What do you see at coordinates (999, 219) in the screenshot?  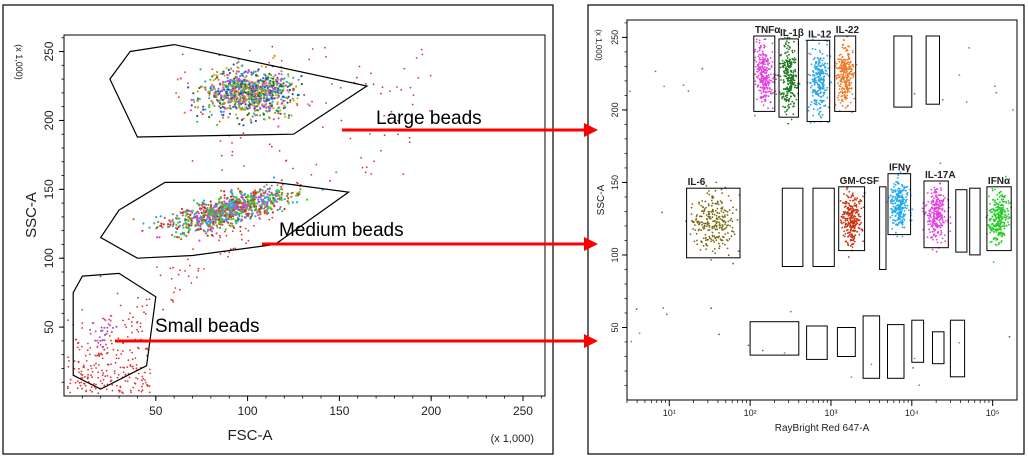 I see `right-gate-IFNα` at bounding box center [999, 219].